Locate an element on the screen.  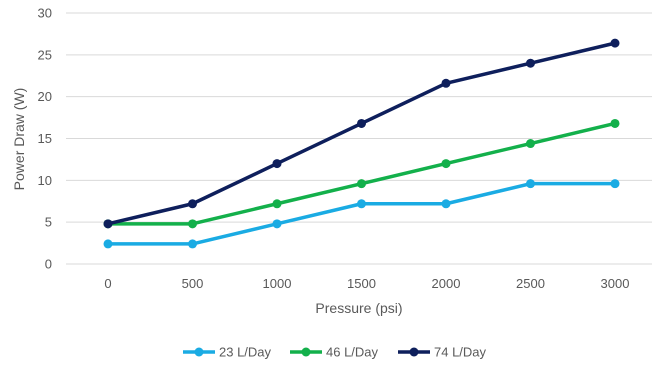
x-tick-label: 1000 is located at coordinates (277, 283).